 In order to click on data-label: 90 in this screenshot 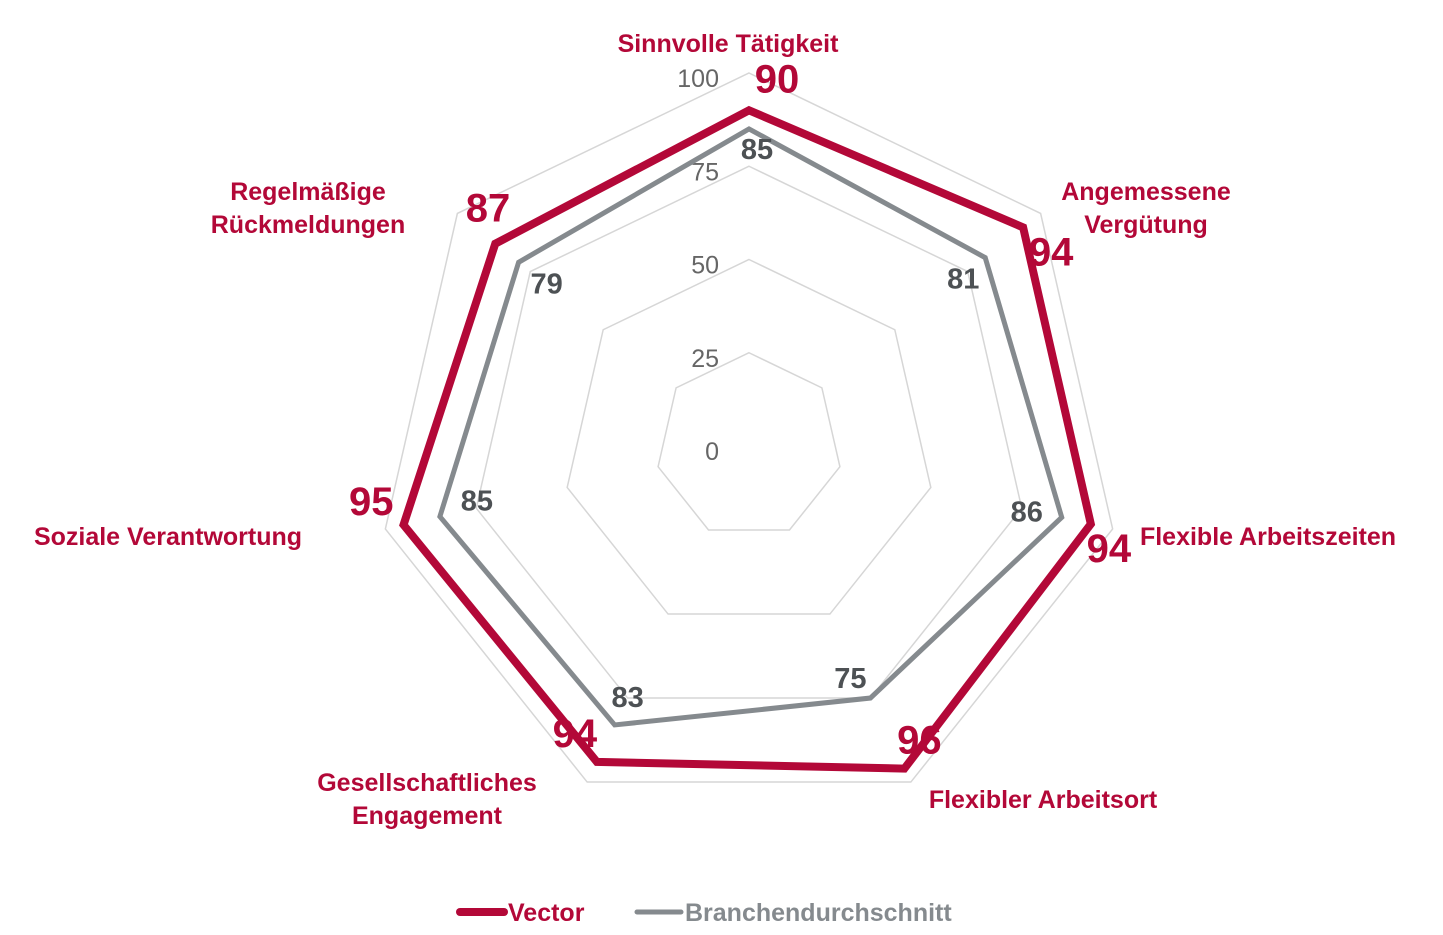, I will do `click(777, 79)`.